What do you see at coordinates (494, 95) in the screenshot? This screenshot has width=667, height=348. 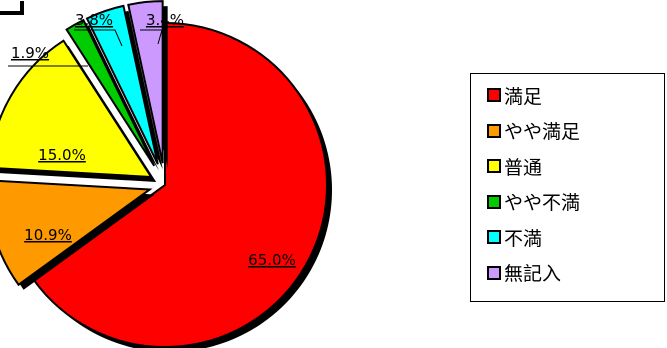 I see `legend-swatch-satisfied` at bounding box center [494, 95].